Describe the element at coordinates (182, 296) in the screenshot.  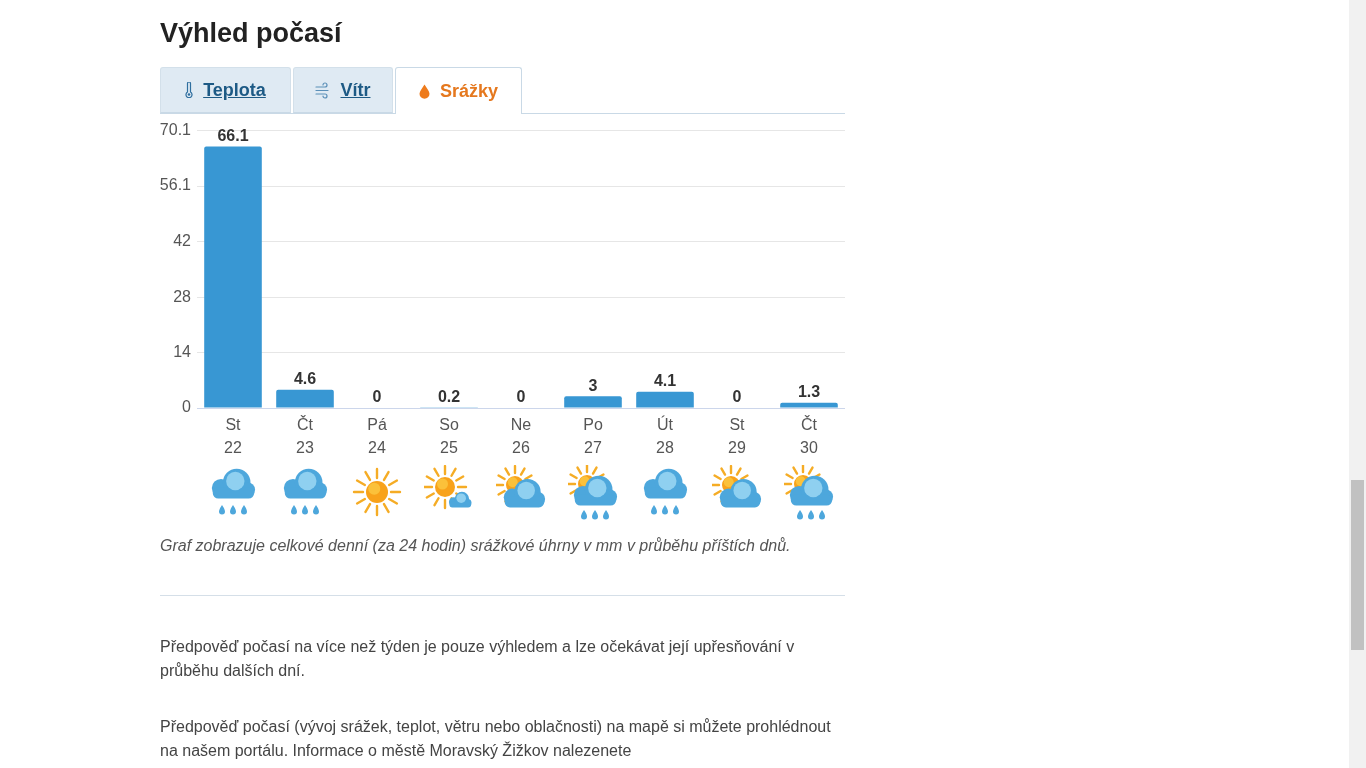
I see `y-tick-label: 28` at that location.